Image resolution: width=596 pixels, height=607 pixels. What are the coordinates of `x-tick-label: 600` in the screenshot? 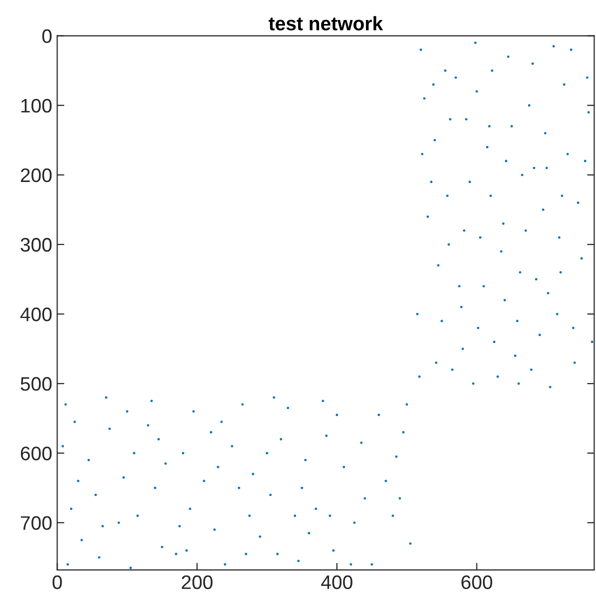 It's located at (477, 582).